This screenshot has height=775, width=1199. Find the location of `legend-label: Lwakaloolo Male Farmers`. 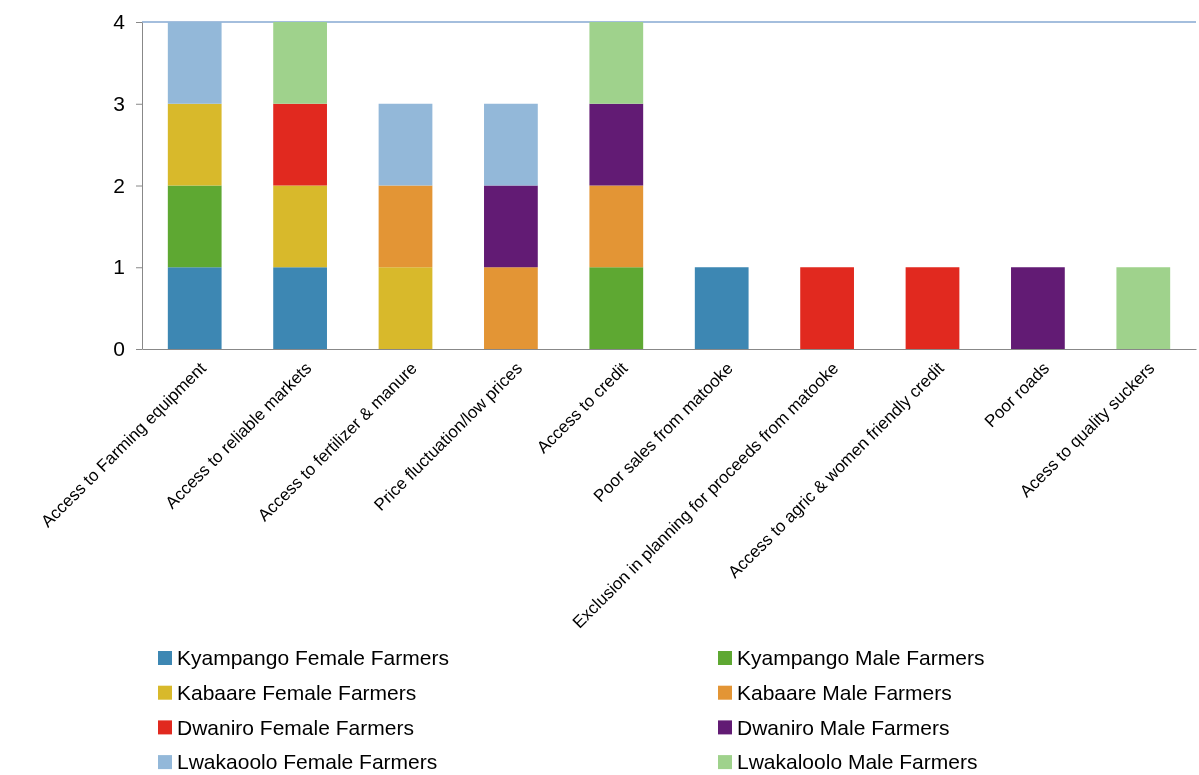

legend-label: Lwakaloolo Male Farmers is located at coordinates (857, 762).